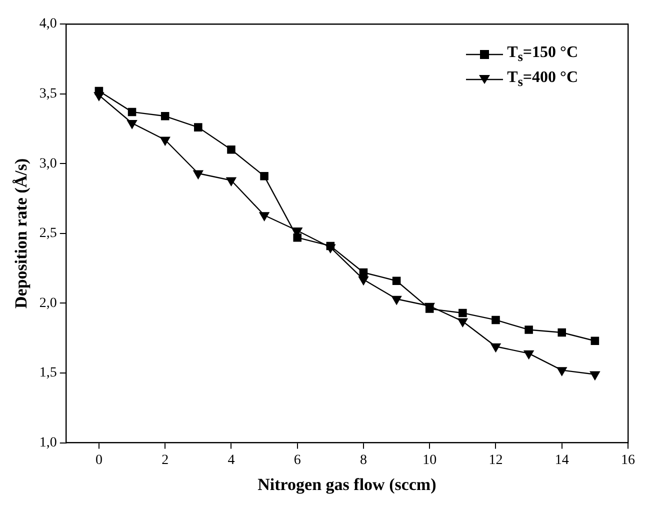 This screenshot has height=508, width=656. What do you see at coordinates (48, 303) in the screenshot?
I see `y-tick-label: 2,0` at bounding box center [48, 303].